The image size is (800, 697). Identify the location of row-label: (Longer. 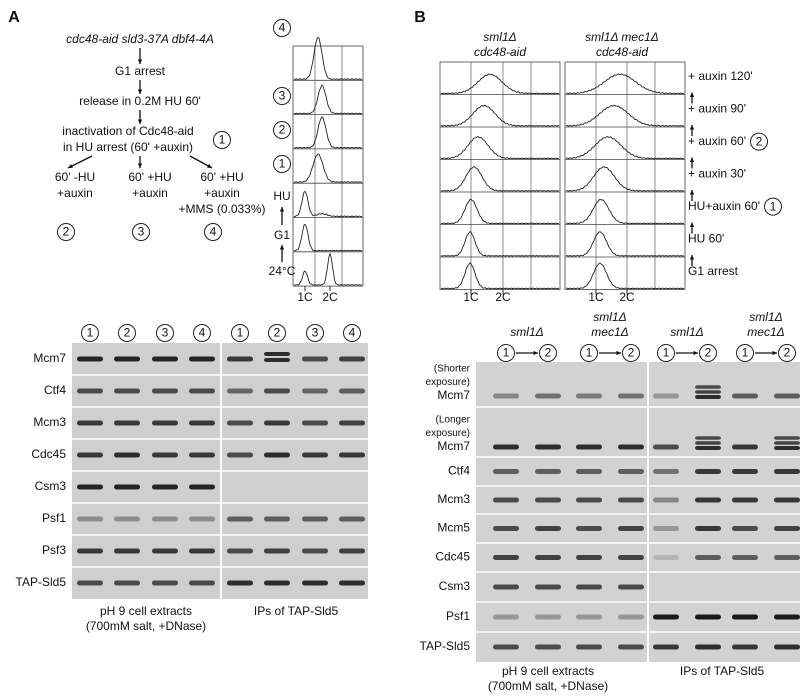
(453, 420).